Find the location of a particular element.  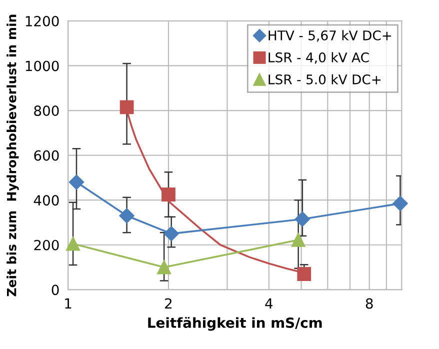

y-tick-label: 0 is located at coordinates (55, 290).